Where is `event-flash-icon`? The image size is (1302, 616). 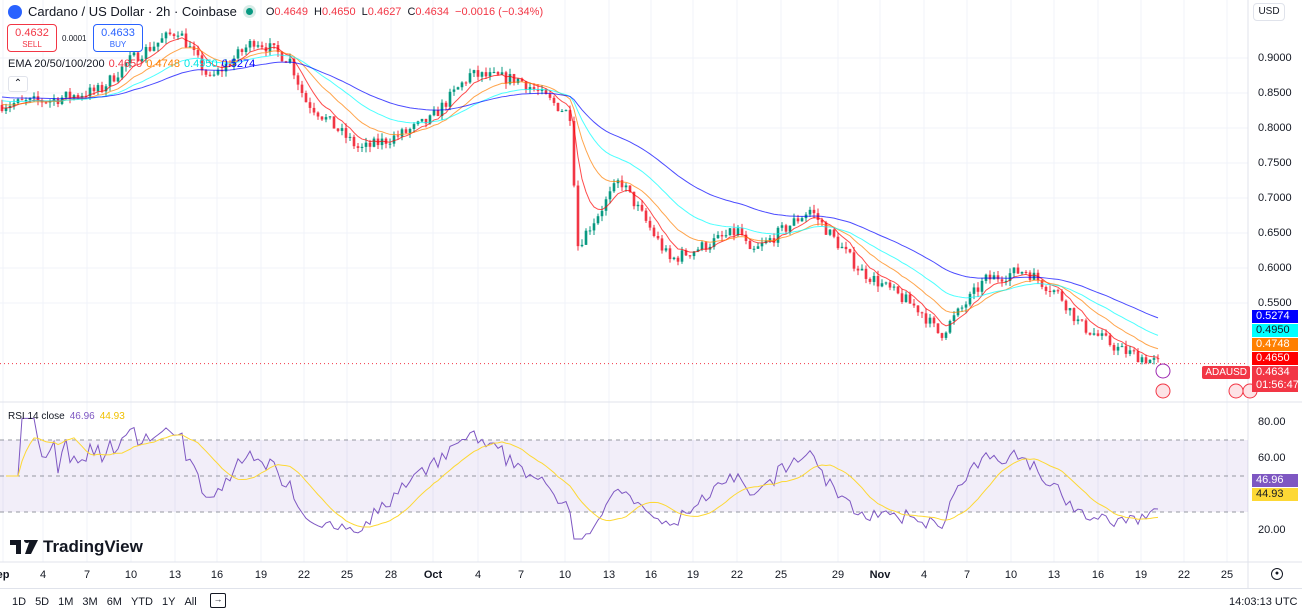
event-flash-icon is located at coordinates (1163, 371).